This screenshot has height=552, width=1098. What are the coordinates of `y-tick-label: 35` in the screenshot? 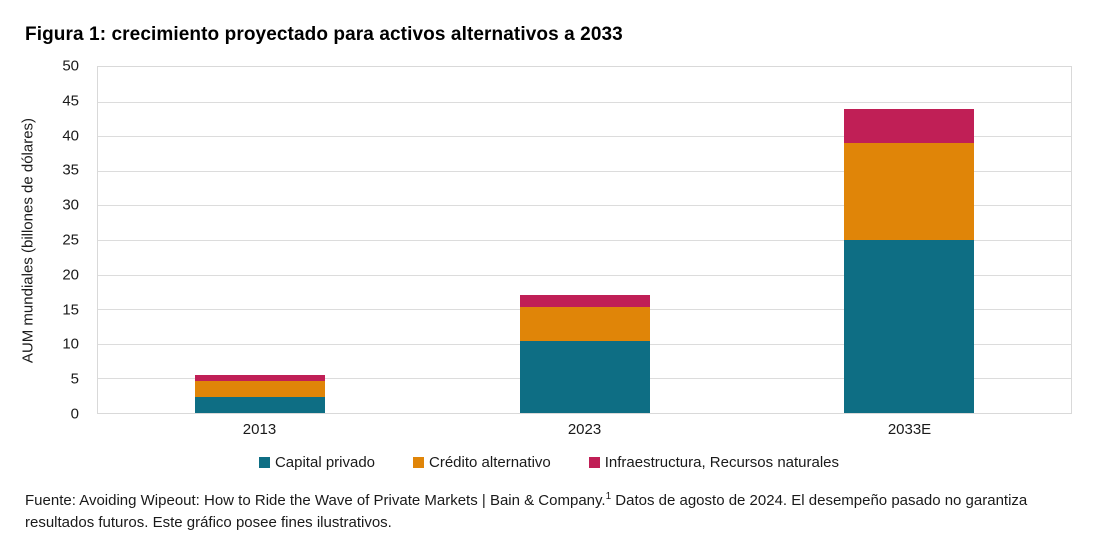 It's located at (70, 170).